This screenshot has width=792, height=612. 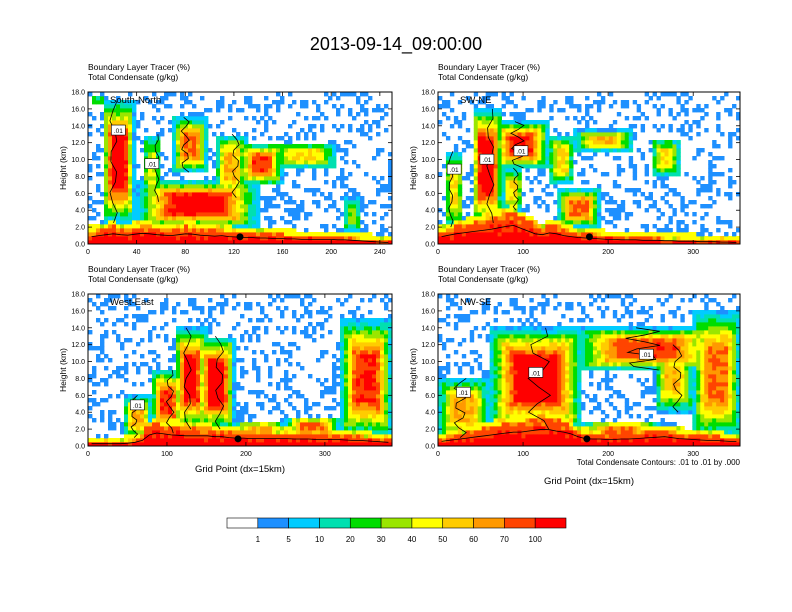 What do you see at coordinates (88, 252) in the screenshot?
I see `x-tick-label: 0` at bounding box center [88, 252].